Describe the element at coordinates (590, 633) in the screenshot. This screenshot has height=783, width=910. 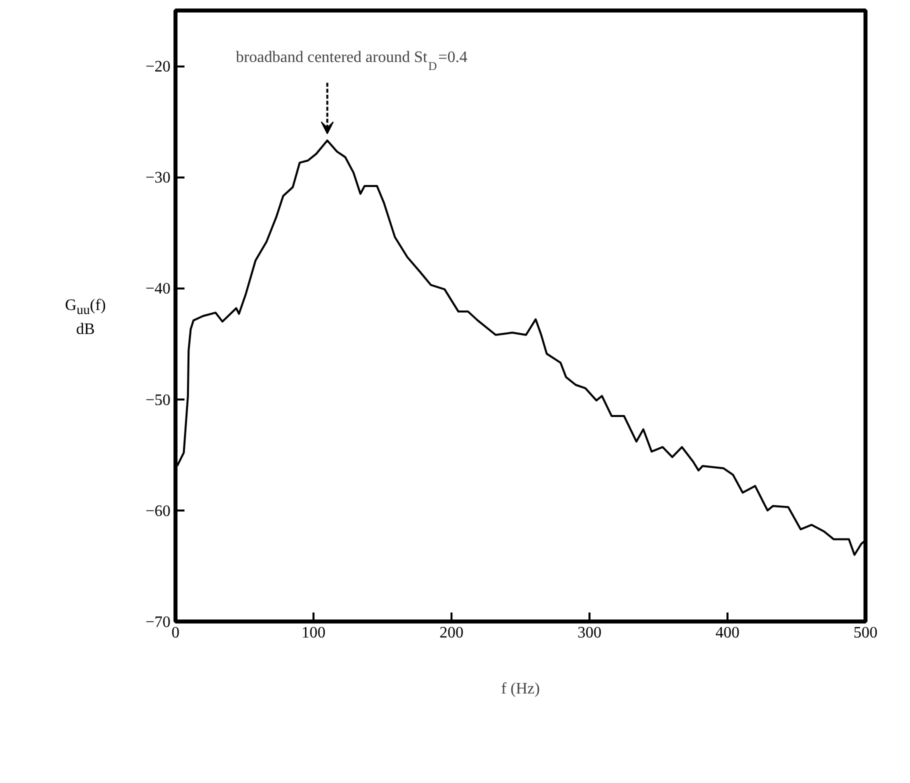
I see `x-tick-label: 300` at that location.